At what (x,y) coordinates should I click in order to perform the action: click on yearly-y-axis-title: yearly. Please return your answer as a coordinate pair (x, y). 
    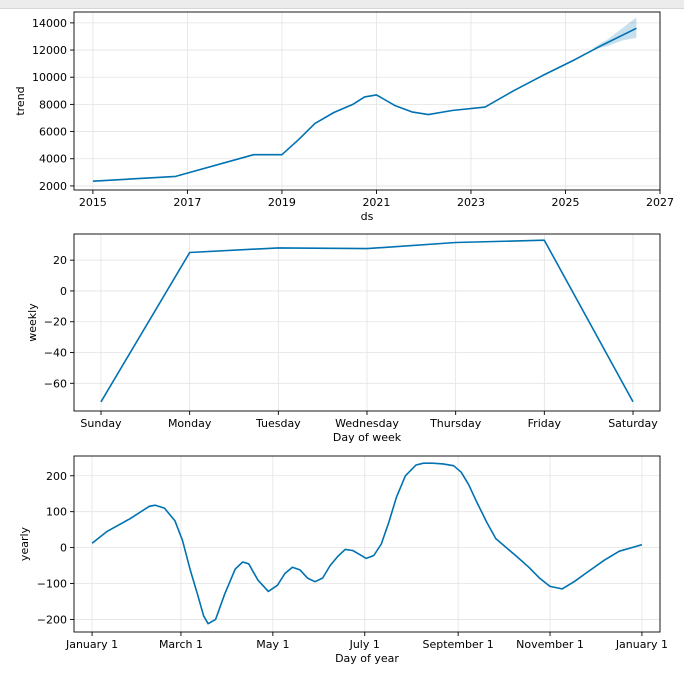
    Looking at the image, I should click on (24, 543).